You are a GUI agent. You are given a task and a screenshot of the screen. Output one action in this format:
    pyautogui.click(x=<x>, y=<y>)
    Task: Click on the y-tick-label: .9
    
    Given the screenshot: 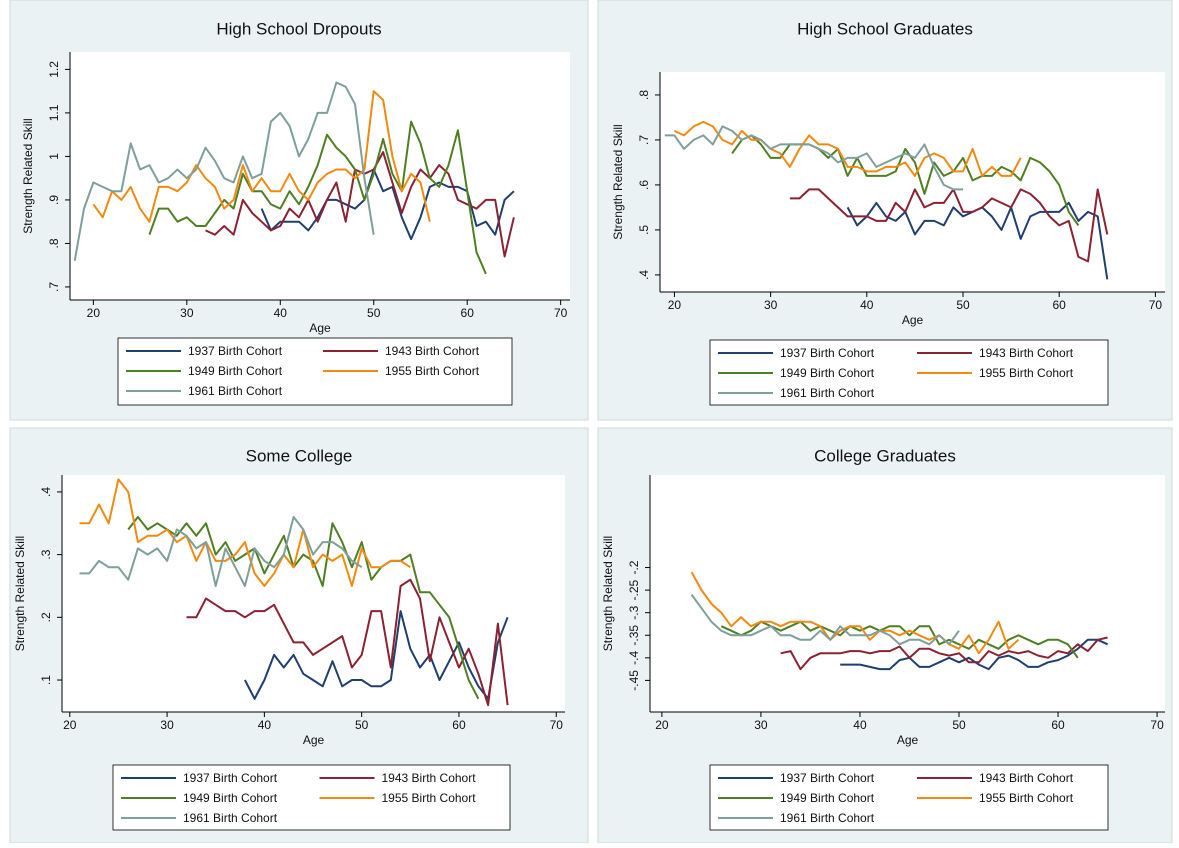 What is the action you would take?
    pyautogui.click(x=54, y=200)
    